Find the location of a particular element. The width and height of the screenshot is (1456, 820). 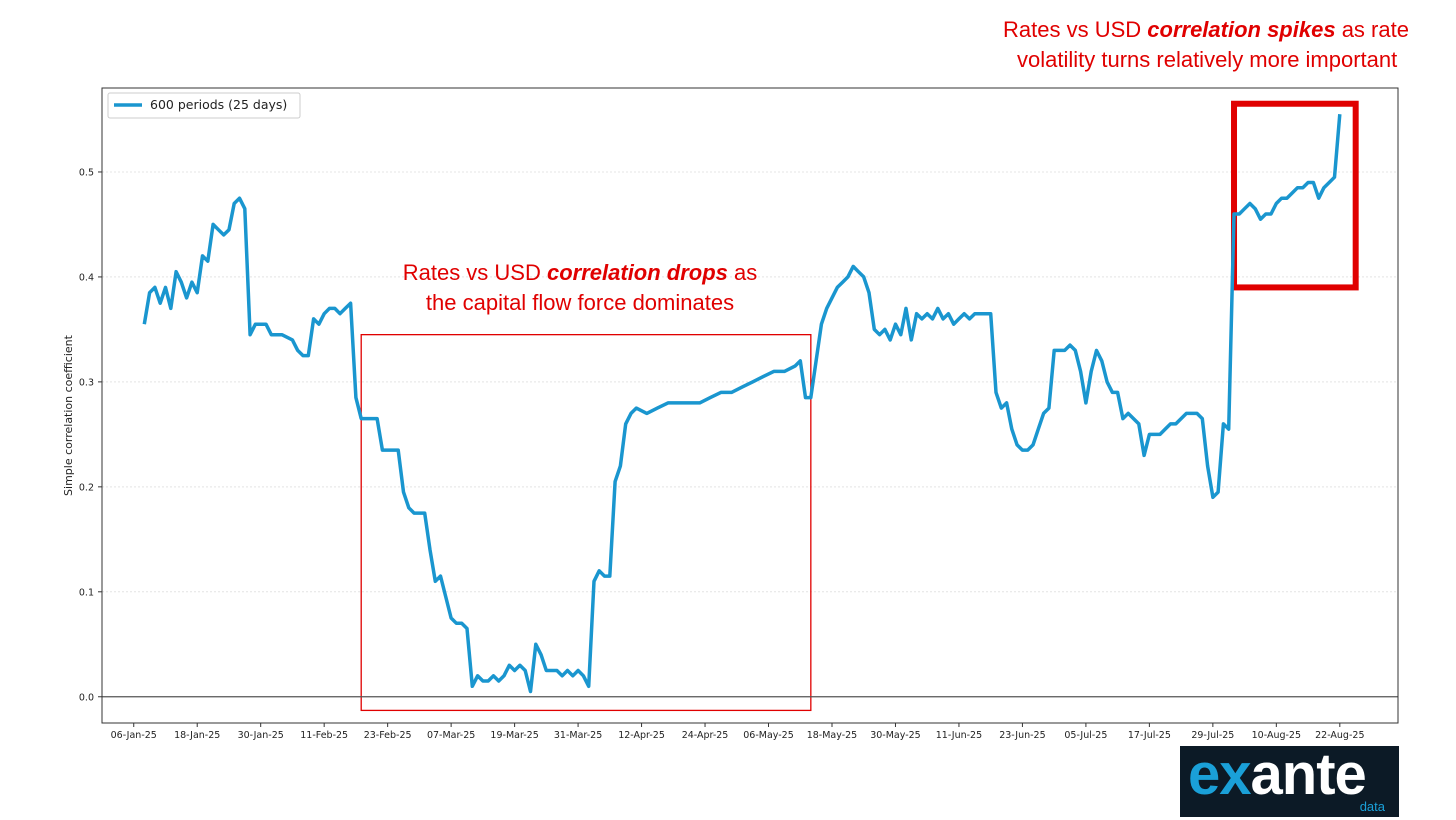

y-tick-label: 0.0 is located at coordinates (86, 697).